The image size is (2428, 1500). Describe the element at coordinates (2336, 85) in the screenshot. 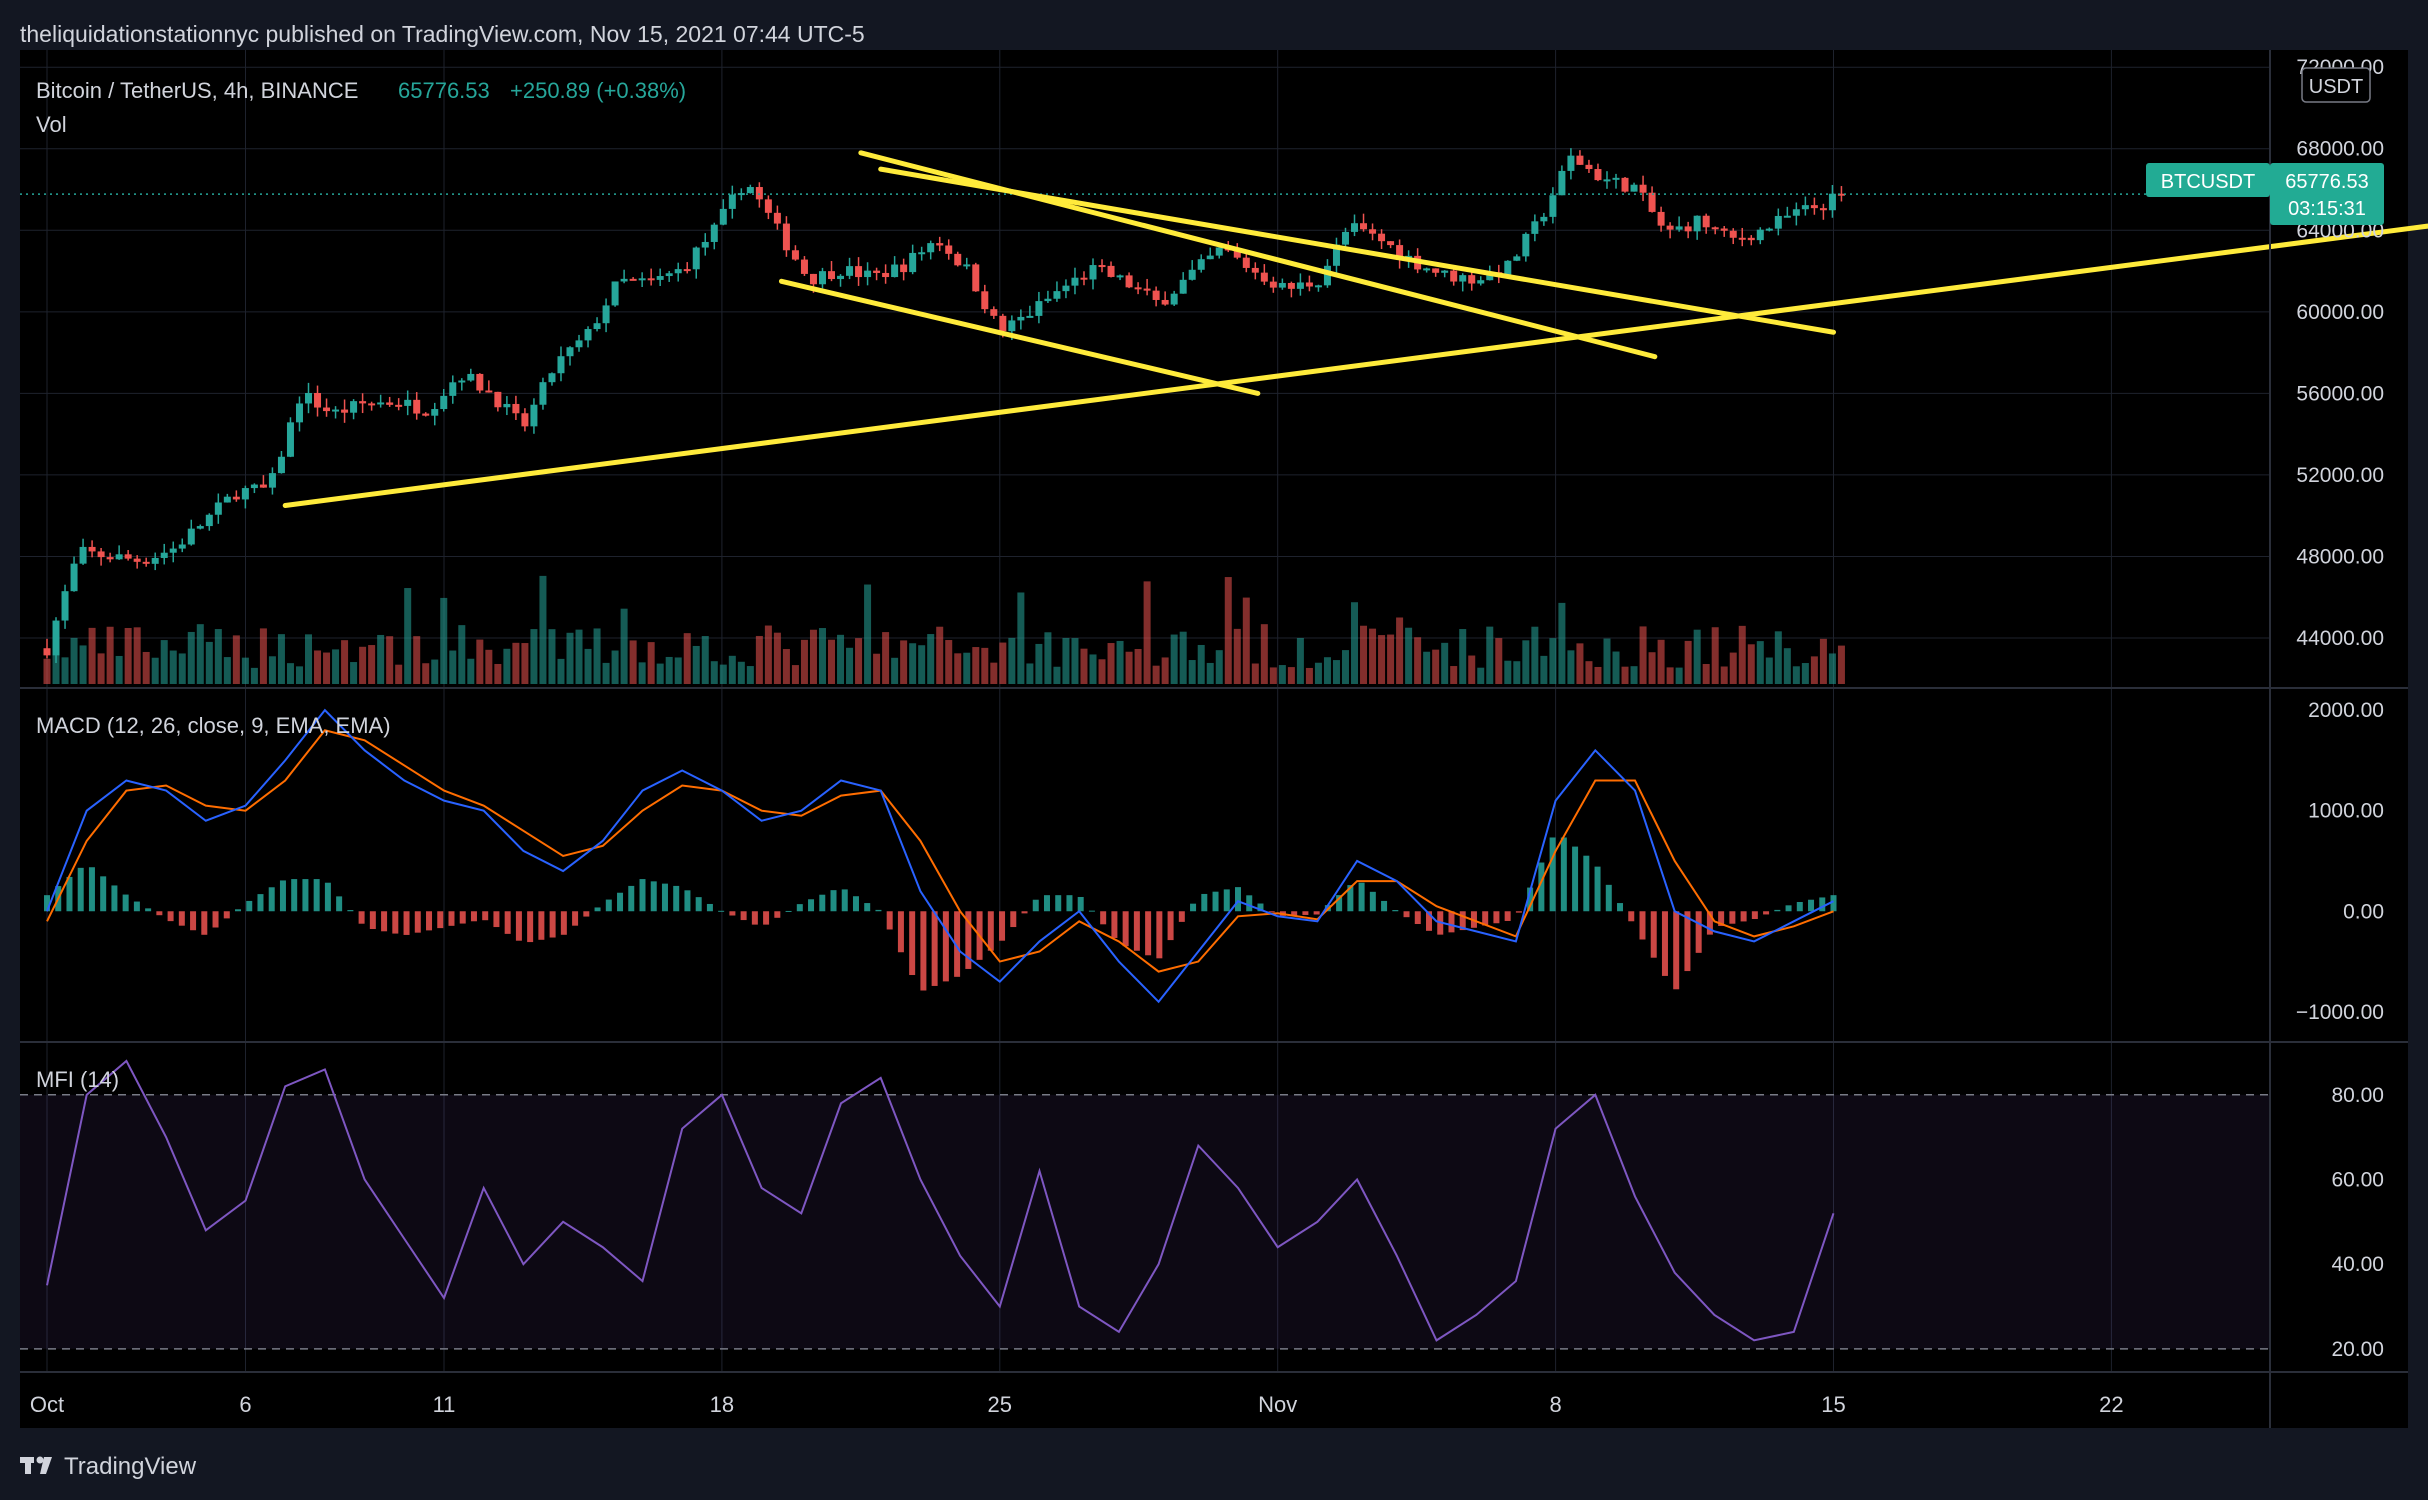

I see `currency-badge` at that location.